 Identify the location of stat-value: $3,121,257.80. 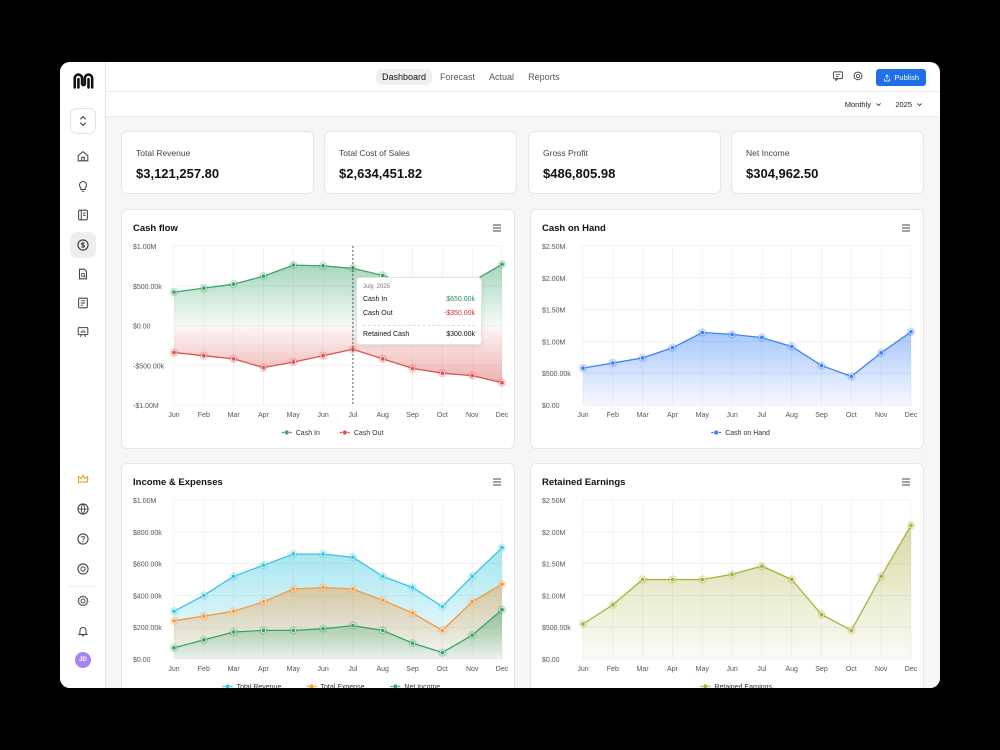
(178, 173).